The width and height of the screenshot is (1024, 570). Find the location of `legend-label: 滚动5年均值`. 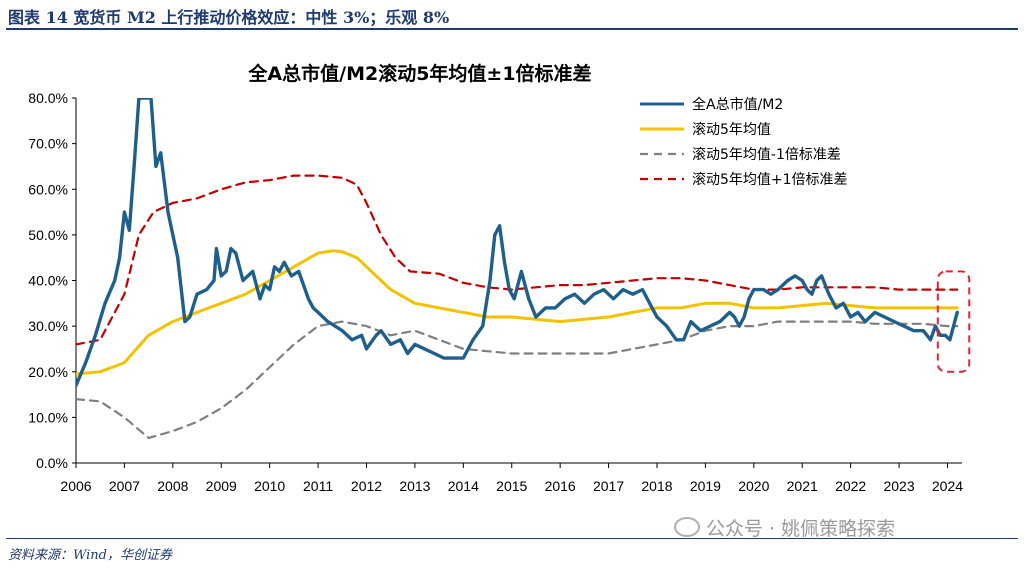

legend-label: 滚动5年均值 is located at coordinates (731, 129).